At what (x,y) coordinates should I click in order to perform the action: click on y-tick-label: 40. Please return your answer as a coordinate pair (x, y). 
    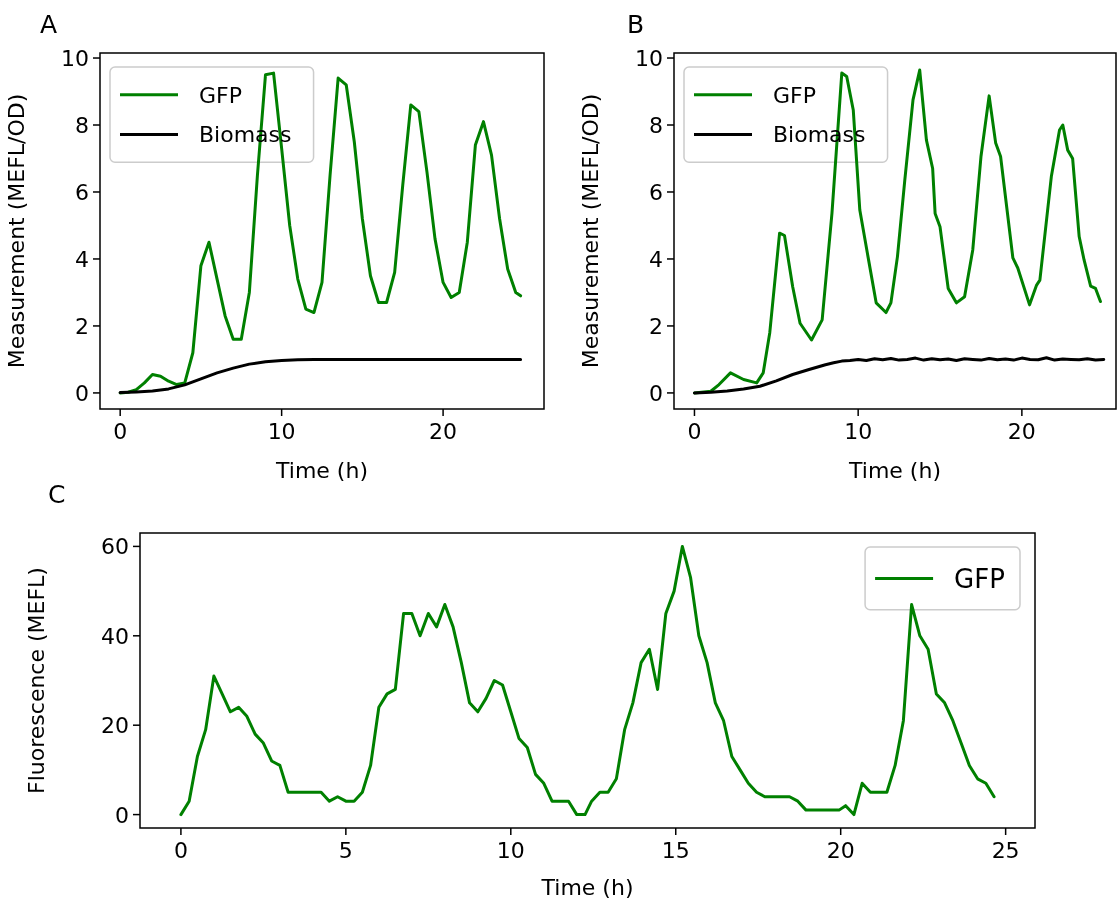
    Looking at the image, I should click on (115, 636).